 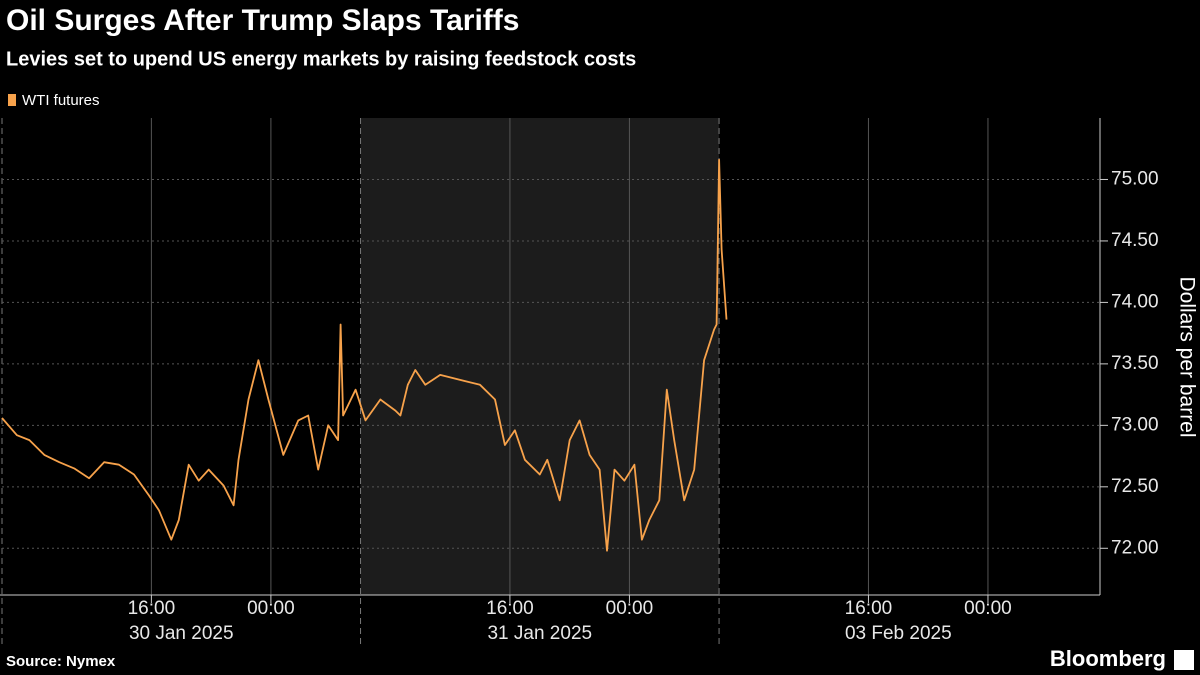 I want to click on y-tick-label: 73.00, so click(x=1135, y=424).